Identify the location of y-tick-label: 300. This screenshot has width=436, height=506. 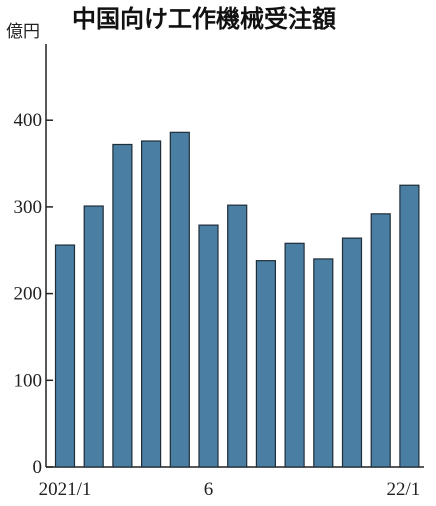
(28, 207).